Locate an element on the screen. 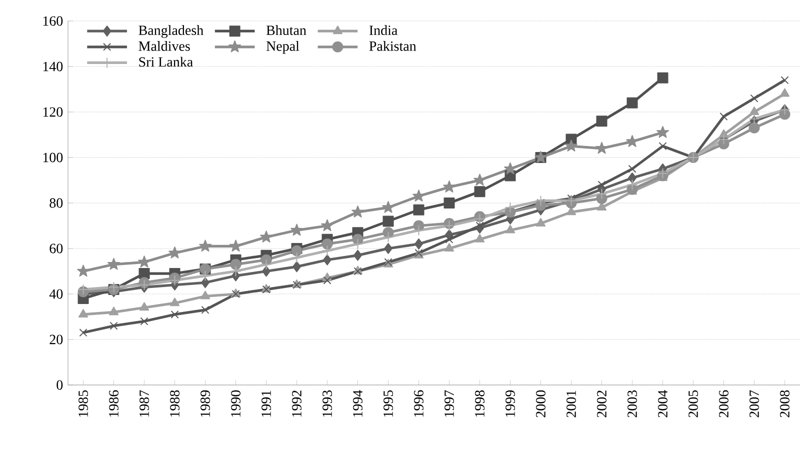 The image size is (807, 455). y-tick-label: 60 is located at coordinates (56, 249).